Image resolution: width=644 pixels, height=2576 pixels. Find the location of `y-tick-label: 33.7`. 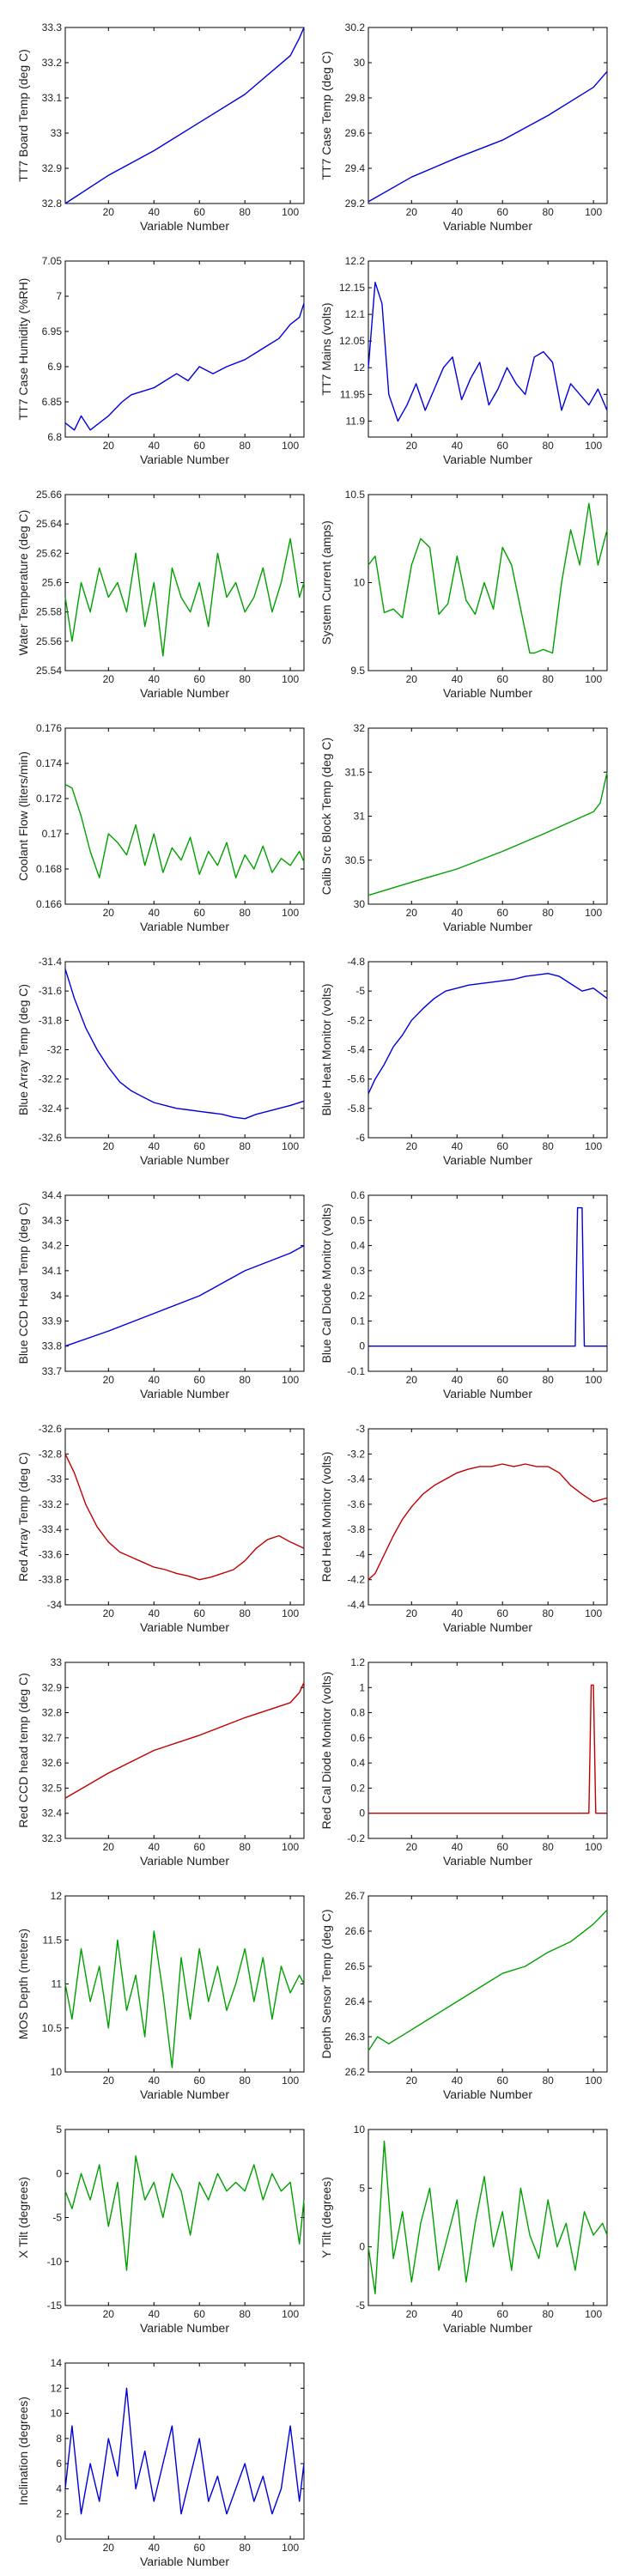

y-tick-label: 33.7 is located at coordinates (52, 1371).